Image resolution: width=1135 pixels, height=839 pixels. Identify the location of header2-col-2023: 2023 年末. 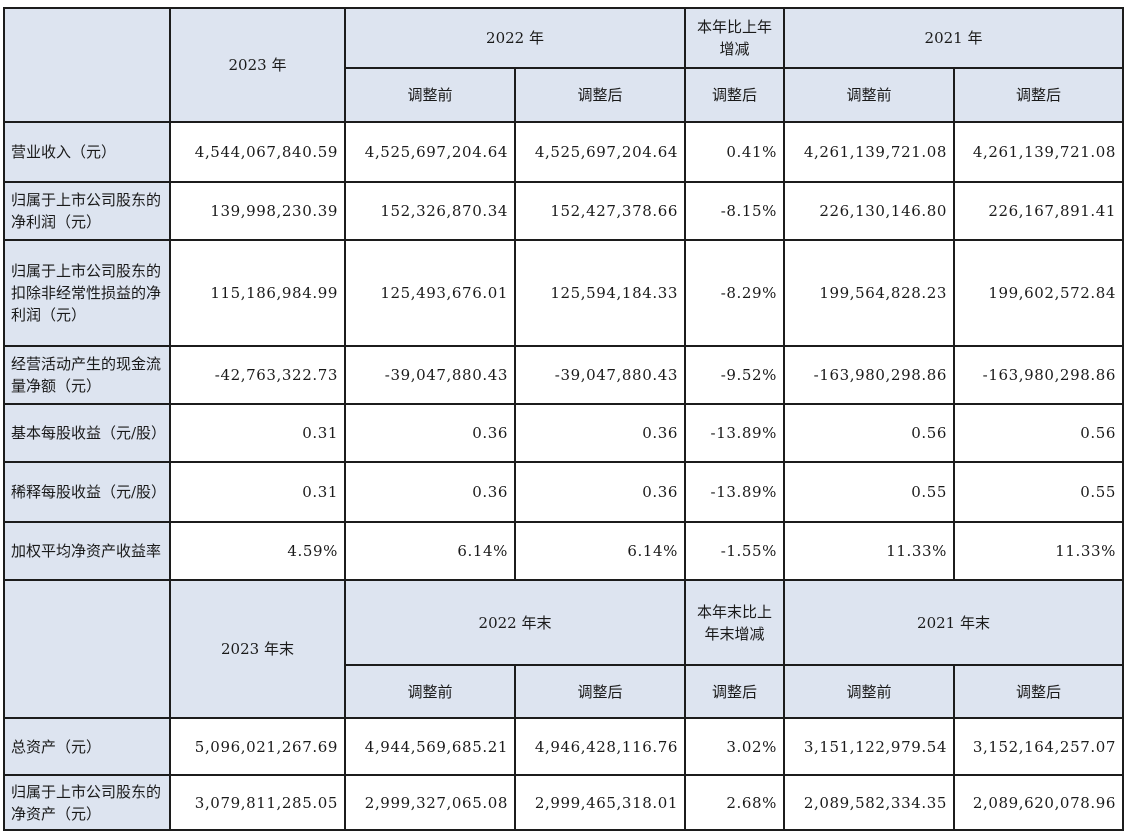
(257, 649).